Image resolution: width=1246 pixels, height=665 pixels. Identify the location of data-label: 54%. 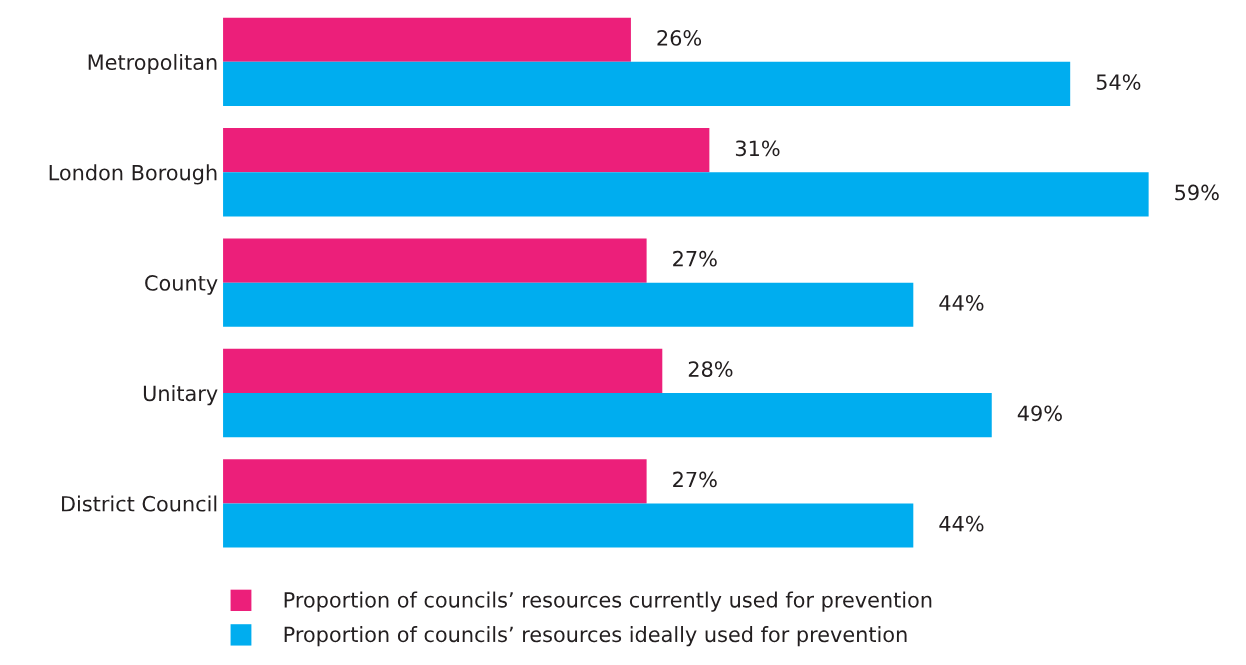
(1118, 82).